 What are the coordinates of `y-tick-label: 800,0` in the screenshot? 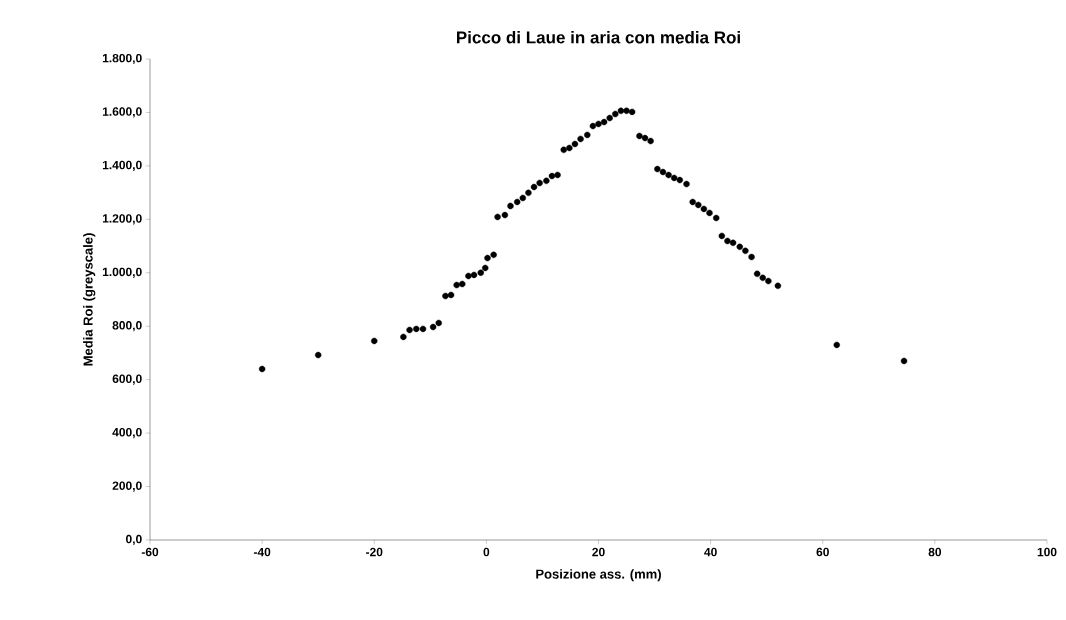 It's located at (127, 326).